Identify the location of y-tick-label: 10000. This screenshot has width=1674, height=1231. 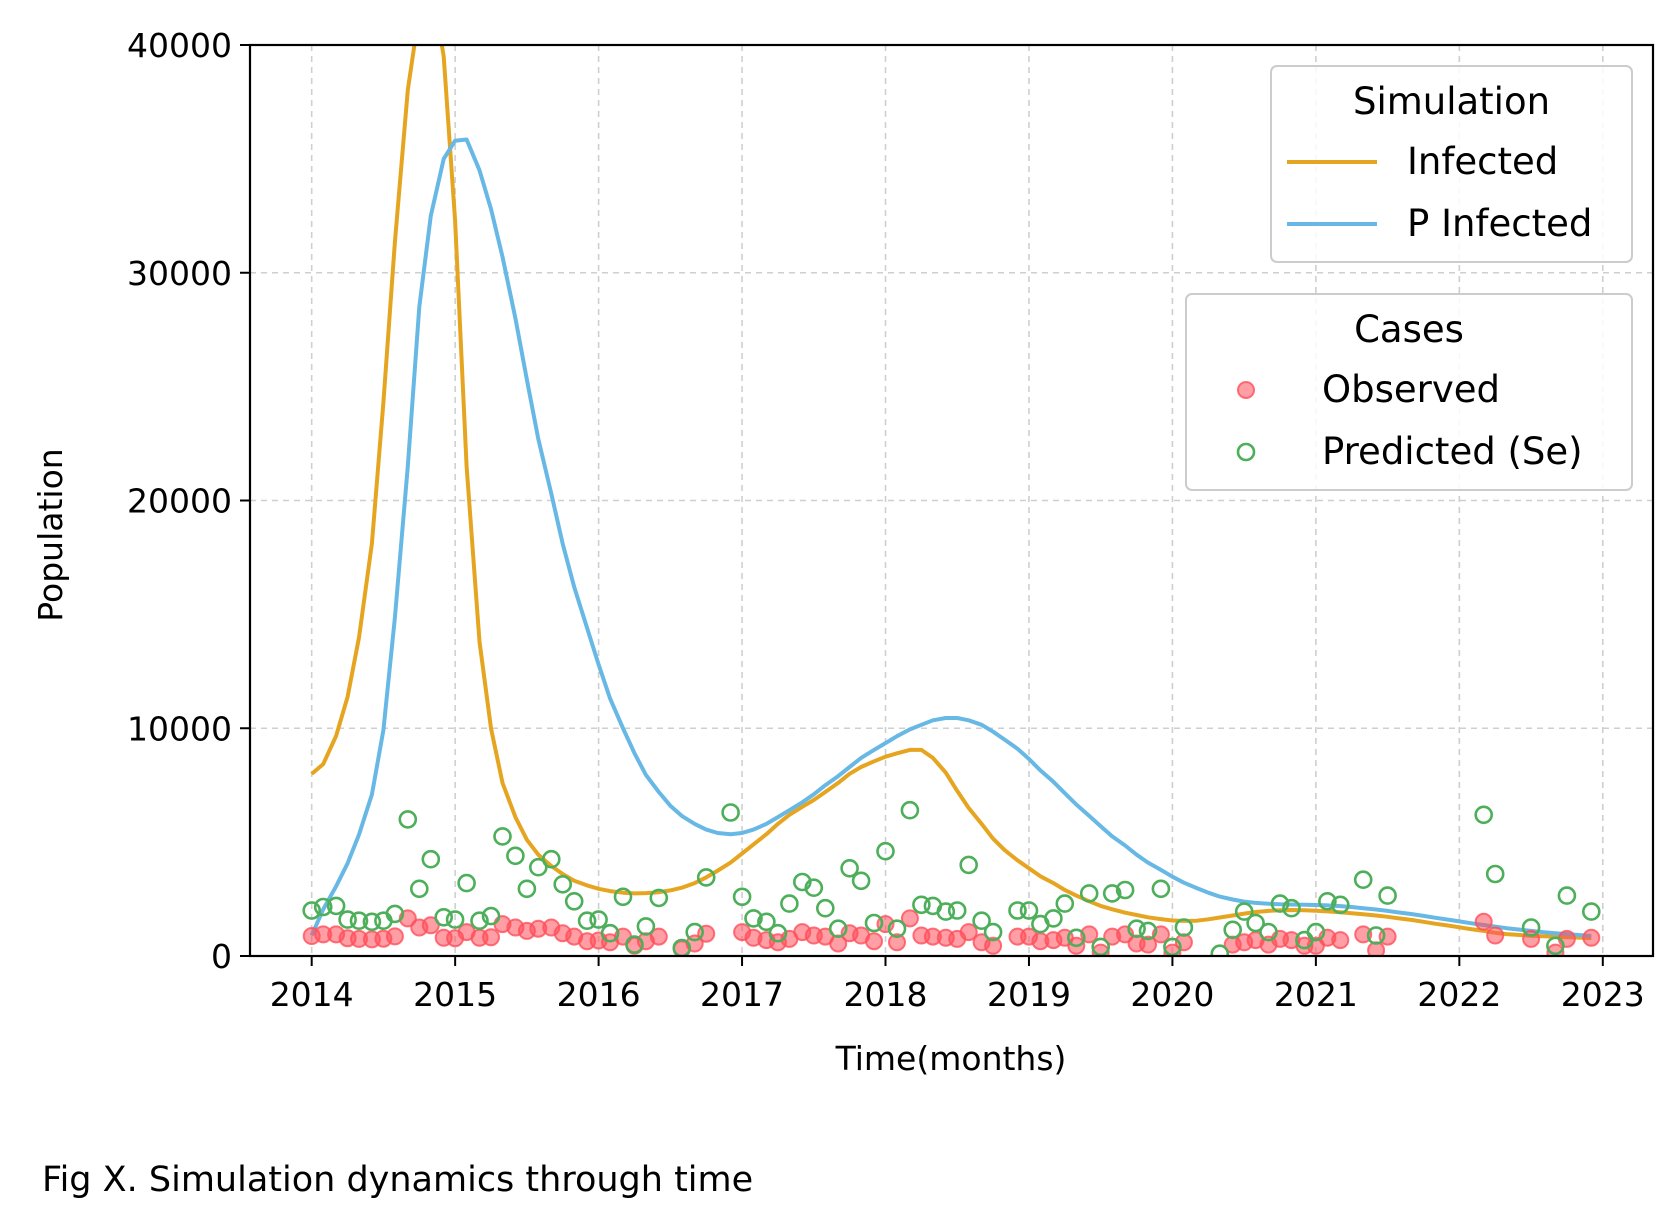
(179, 728).